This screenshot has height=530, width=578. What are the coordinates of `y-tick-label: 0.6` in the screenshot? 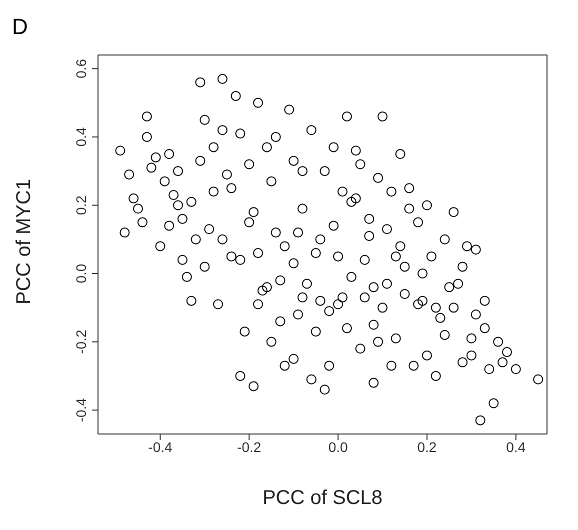 It's located at (81, 68).